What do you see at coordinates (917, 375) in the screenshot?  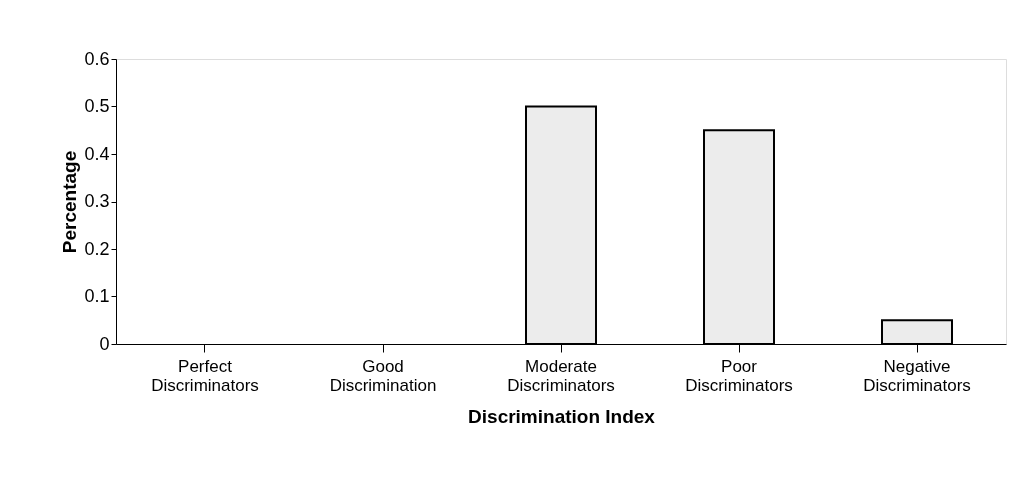 I see `x-tick-label: Negative Discriminators` at bounding box center [917, 375].